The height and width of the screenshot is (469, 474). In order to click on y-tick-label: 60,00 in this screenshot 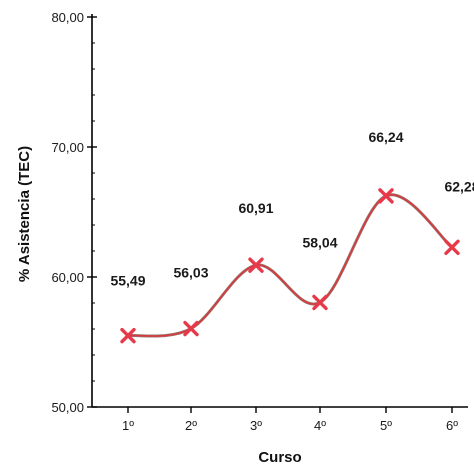, I will do `click(67, 277)`.